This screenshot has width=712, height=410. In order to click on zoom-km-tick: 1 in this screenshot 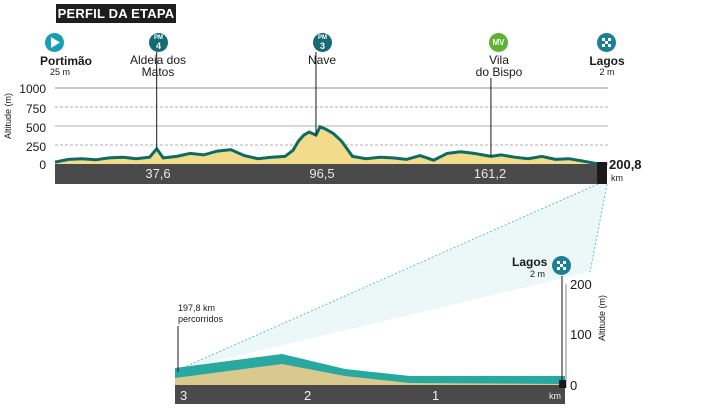, I will do `click(436, 395)`.